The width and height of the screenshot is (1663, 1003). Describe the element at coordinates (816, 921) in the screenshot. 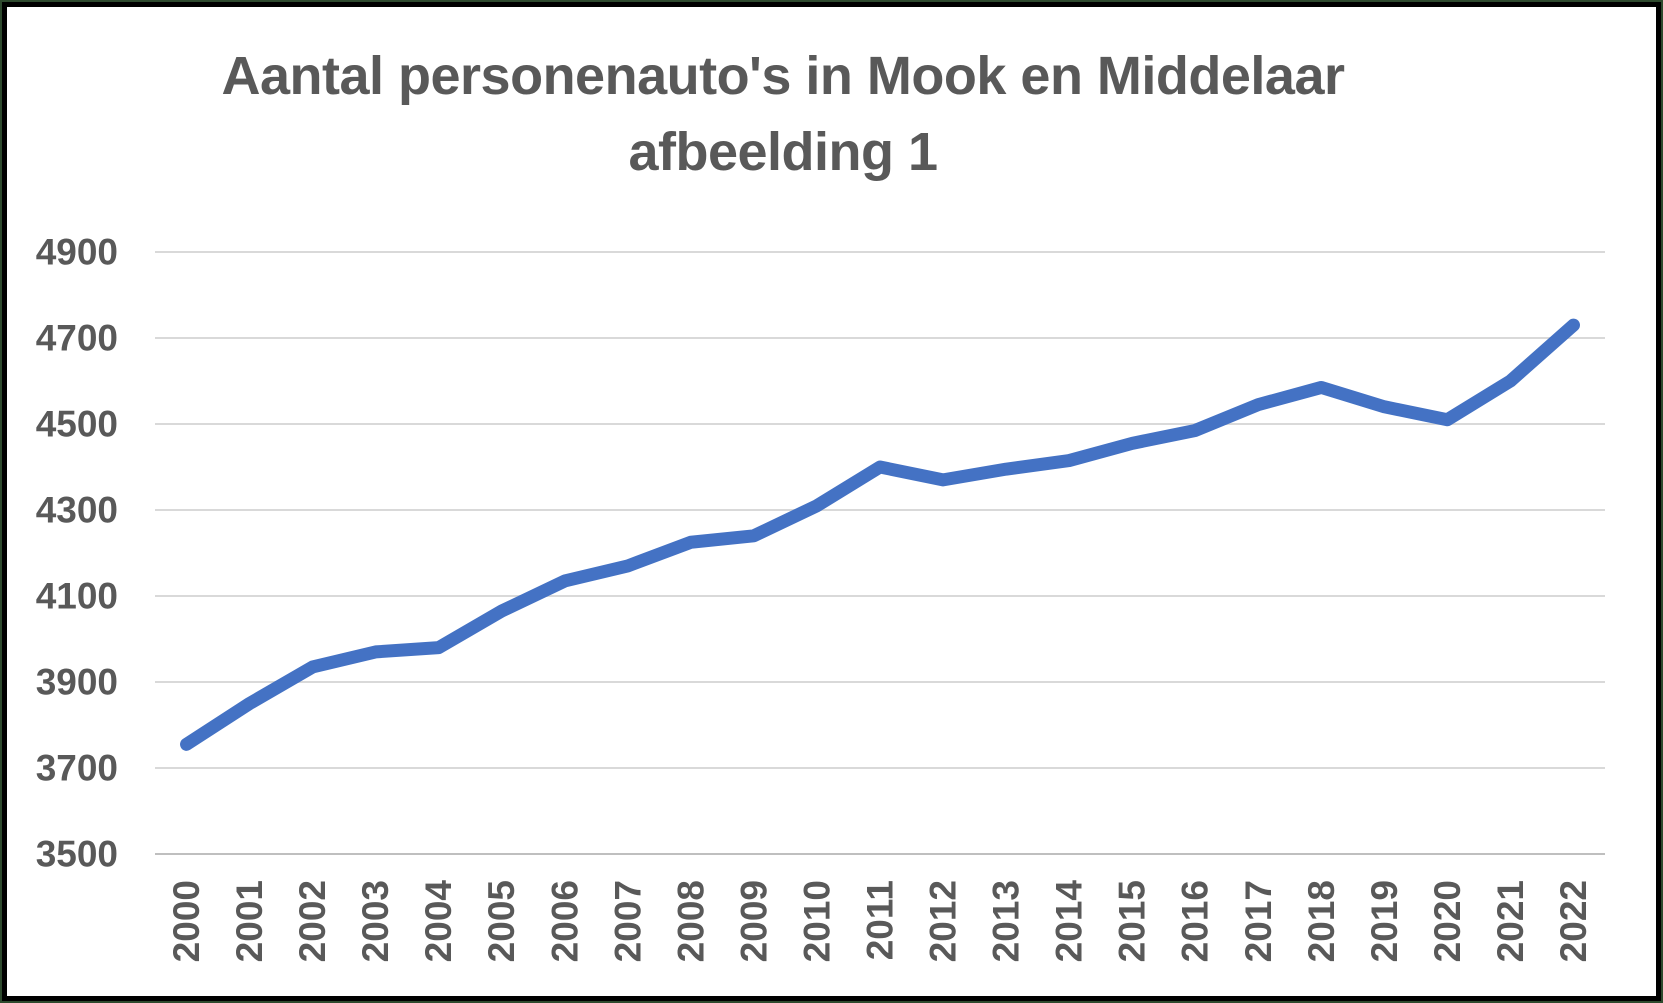

I see `x-axis-tick-label: 2010` at that location.